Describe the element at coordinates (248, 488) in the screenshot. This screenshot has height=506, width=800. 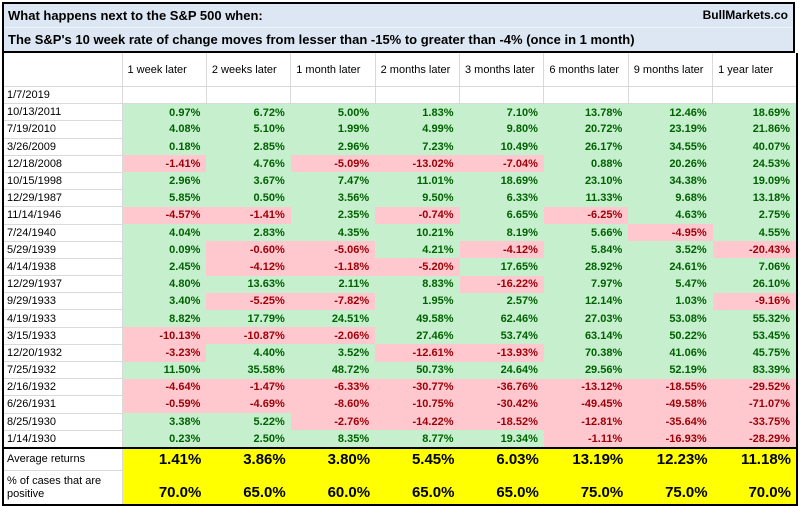
I see `percent-positive-cell: 65.0%` at that location.